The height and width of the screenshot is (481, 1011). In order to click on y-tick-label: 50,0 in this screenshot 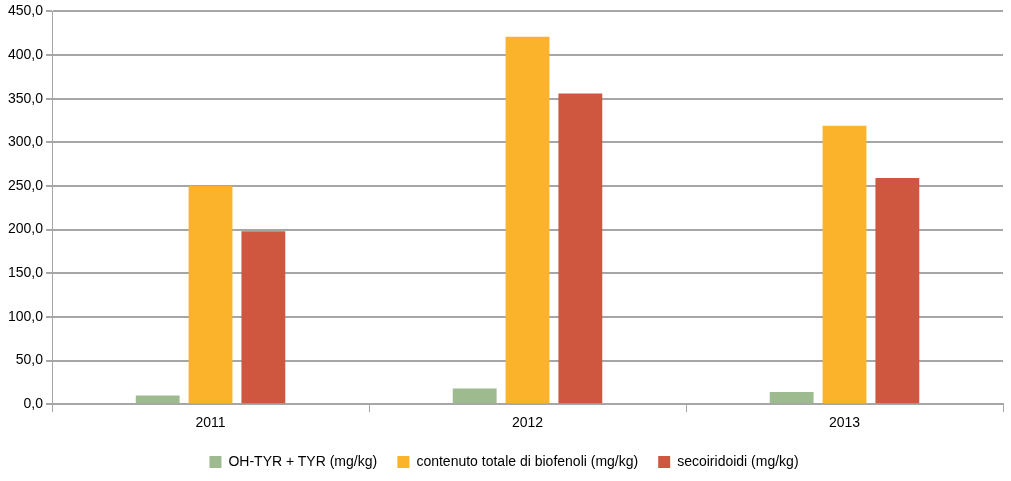, I will do `click(29, 359)`.